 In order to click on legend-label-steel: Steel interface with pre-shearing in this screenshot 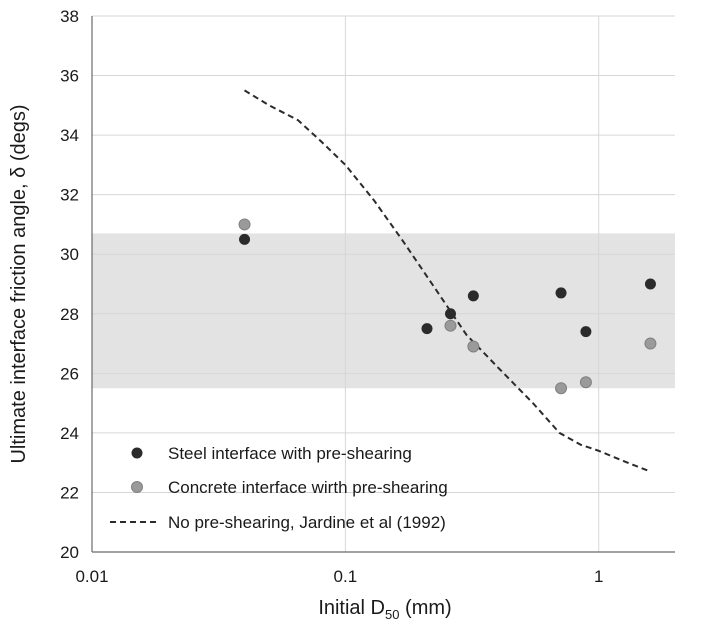, I will do `click(290, 453)`.